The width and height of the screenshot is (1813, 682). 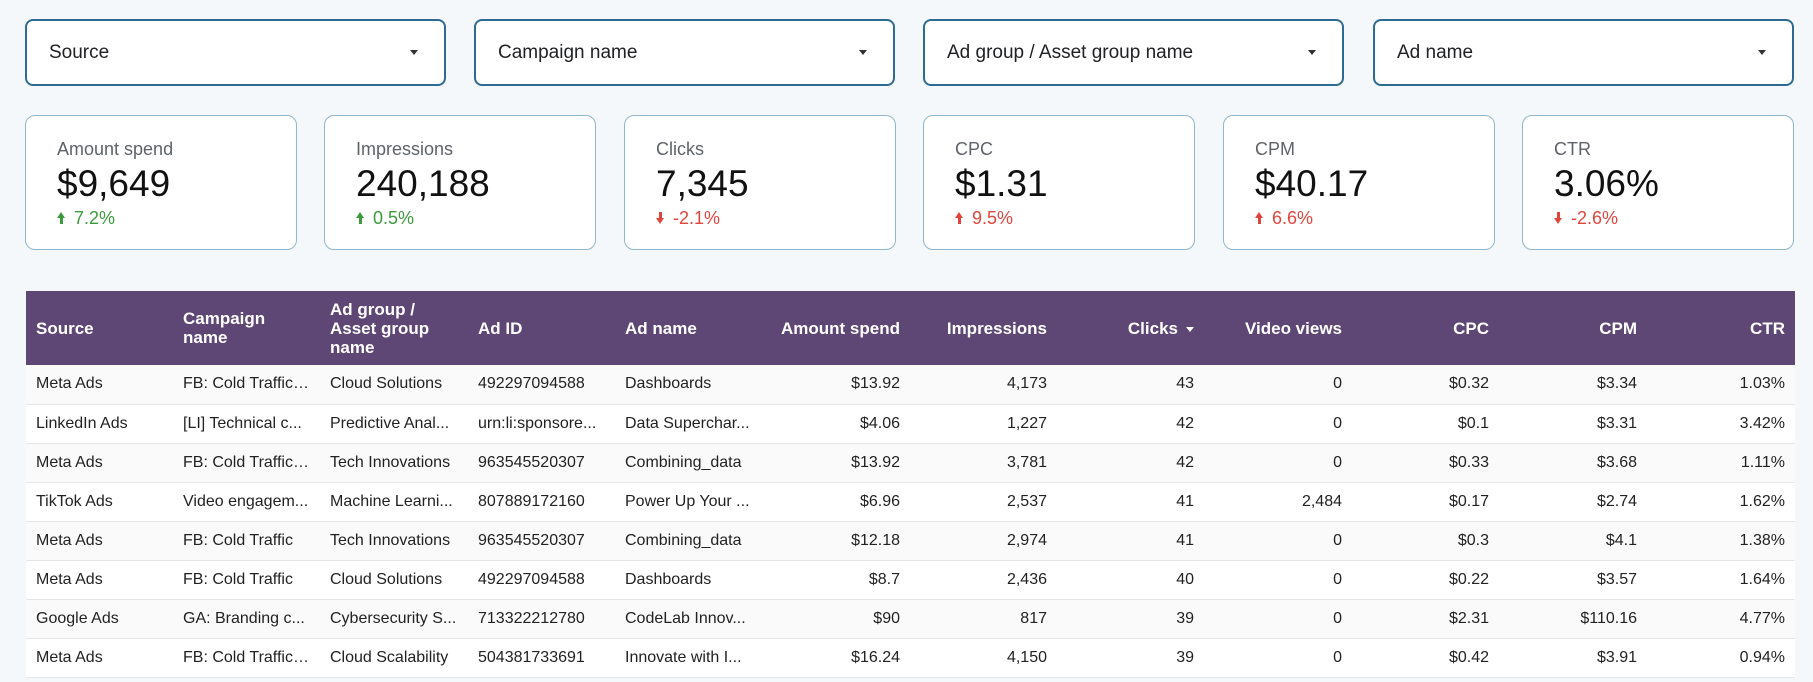 What do you see at coordinates (1293, 328) in the screenshot?
I see `column-header-video-views: Video views` at bounding box center [1293, 328].